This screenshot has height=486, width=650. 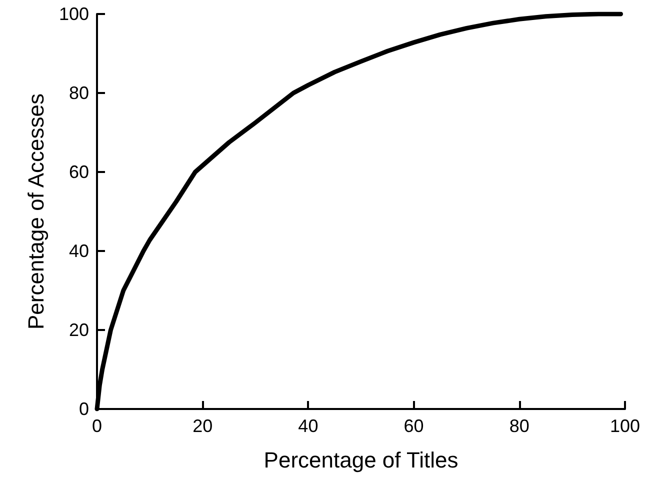 What do you see at coordinates (308, 426) in the screenshot?
I see `x-tick-label: 40` at bounding box center [308, 426].